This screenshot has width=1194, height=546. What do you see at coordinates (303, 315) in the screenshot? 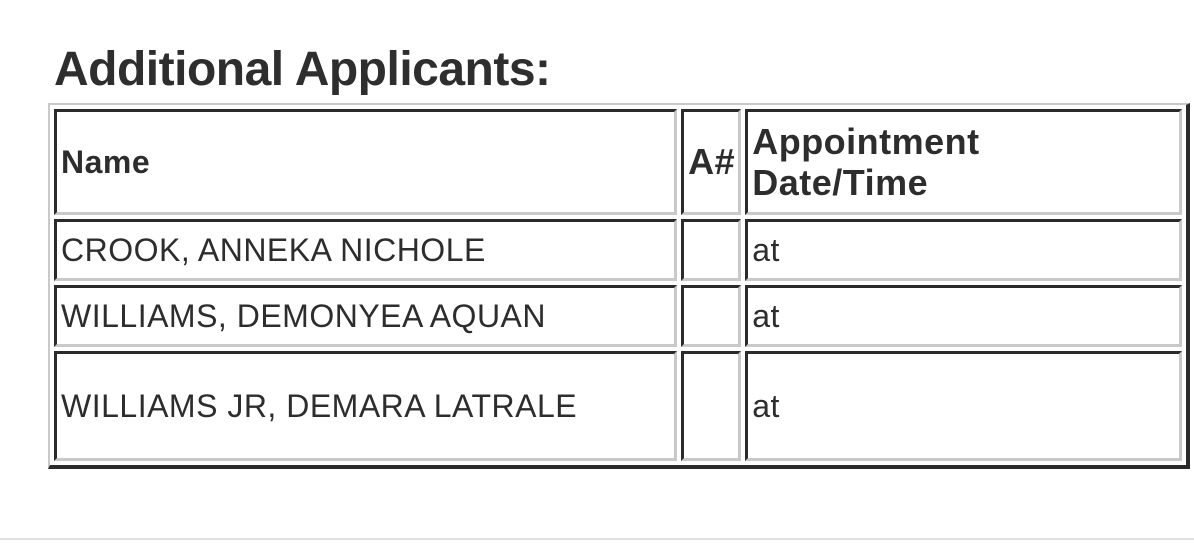
I see `applicant-name: WILLIAMS, DEMONYEA AQUAN` at bounding box center [303, 315].